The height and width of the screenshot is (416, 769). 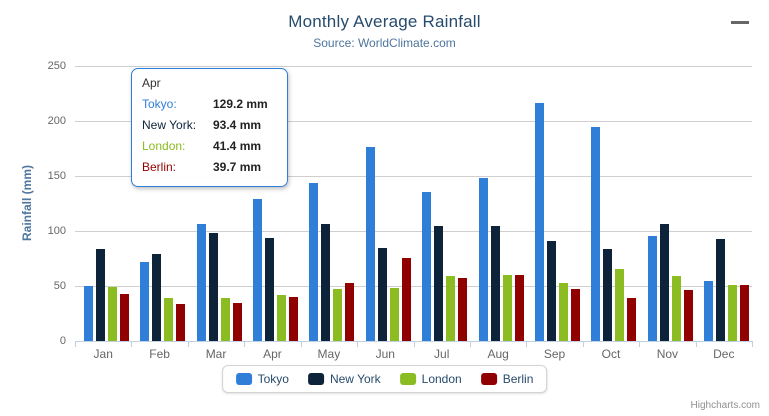 I want to click on bar-new-york-aug, so click(x=495, y=283).